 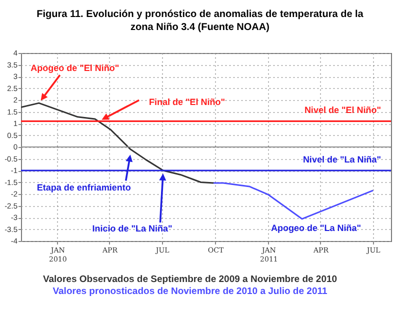 What do you see at coordinates (341, 159) in the screenshot?
I see `ref-line-label: Nivel de "La Niña"` at bounding box center [341, 159].